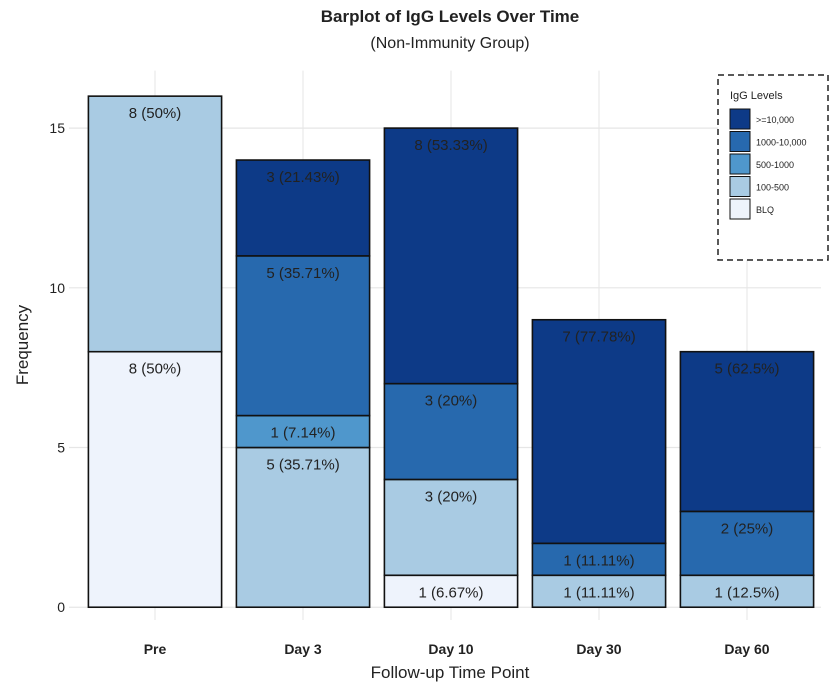  What do you see at coordinates (747, 528) in the screenshot?
I see `value-label: 2 (25%)` at bounding box center [747, 528].